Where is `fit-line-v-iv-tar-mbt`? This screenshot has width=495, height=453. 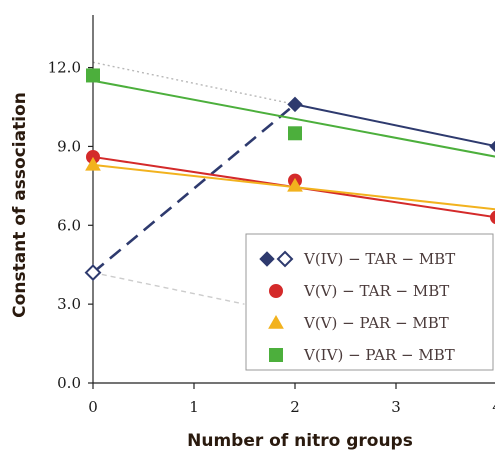 fit-line-v-iv-tar-mbt is located at coordinates (394, 125).